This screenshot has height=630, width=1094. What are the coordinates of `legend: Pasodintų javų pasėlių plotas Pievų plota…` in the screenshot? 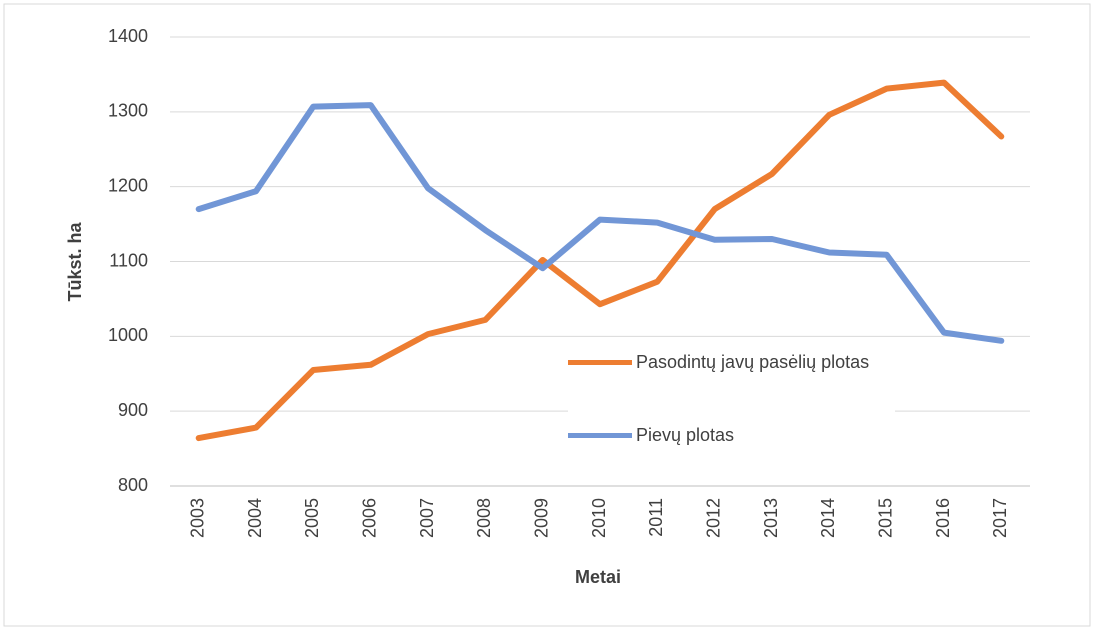 It's located at (731, 402).